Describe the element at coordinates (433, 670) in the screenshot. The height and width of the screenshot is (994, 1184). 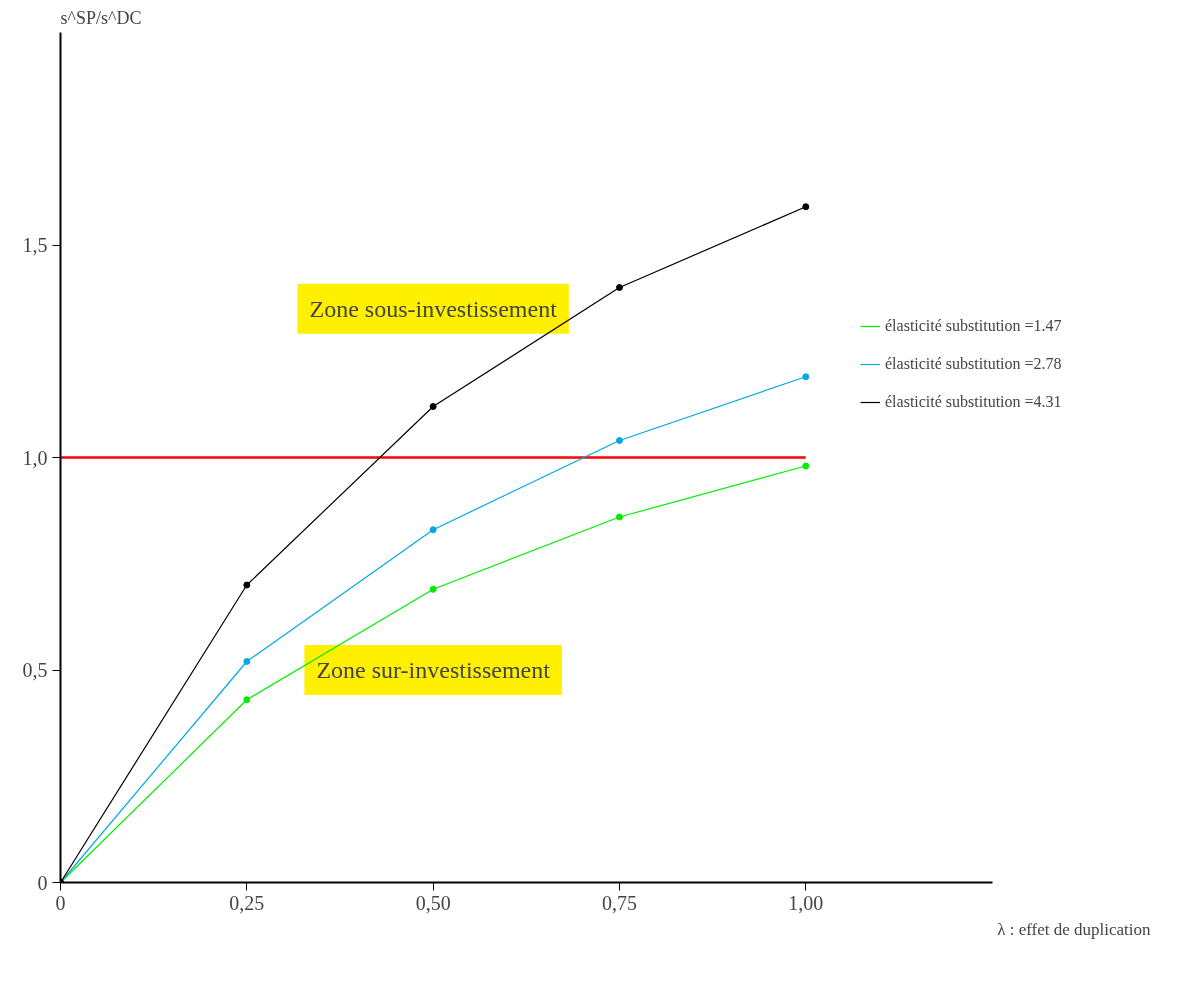
I see `annotation: Zone sur-investissement` at that location.